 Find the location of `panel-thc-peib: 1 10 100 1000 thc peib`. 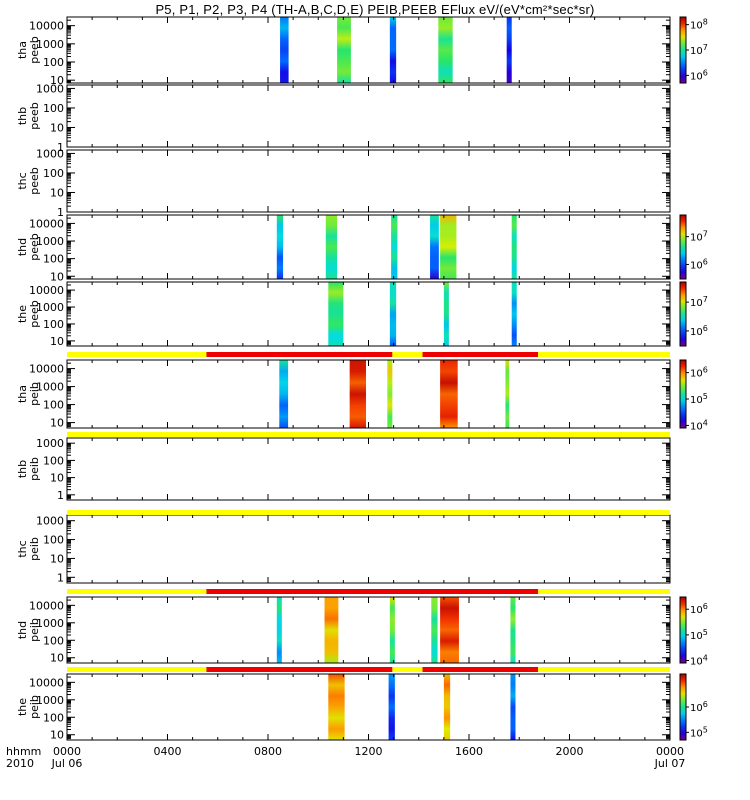

panel-thc-peib: 1 10 100 1000 thc peib is located at coordinates (343, 549).